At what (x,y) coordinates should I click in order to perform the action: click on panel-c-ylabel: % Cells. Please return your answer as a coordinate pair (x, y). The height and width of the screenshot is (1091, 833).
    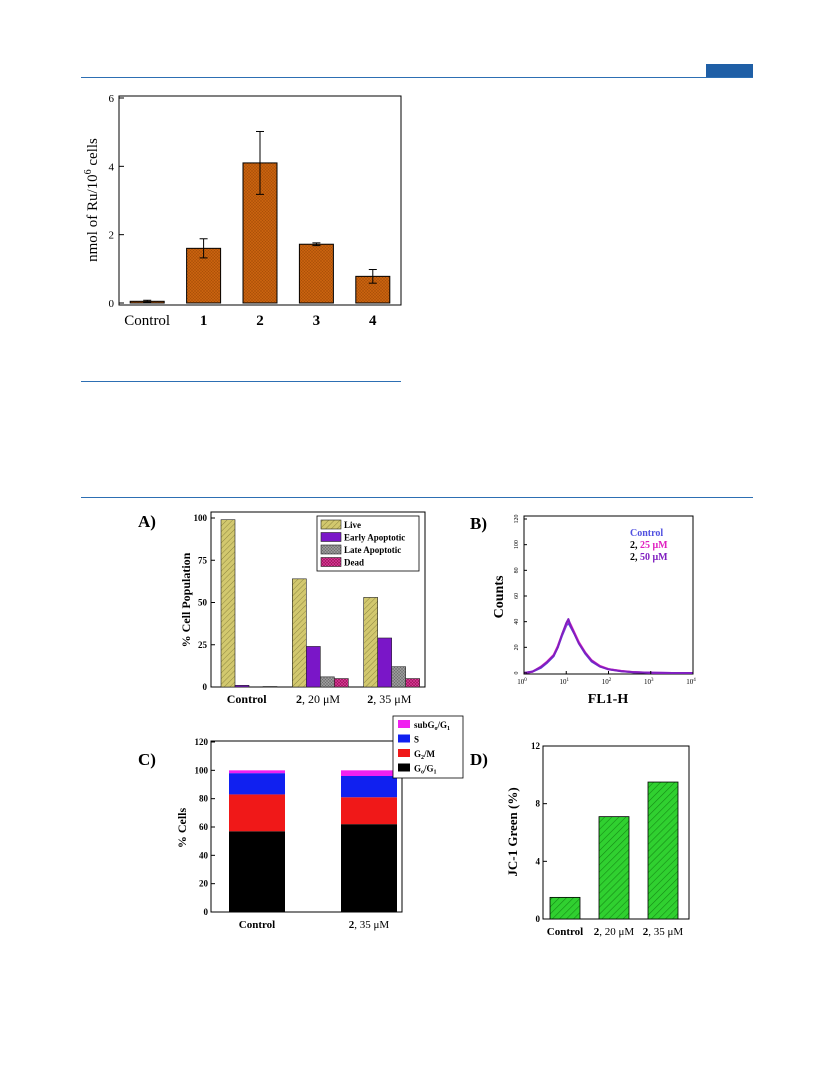
    Looking at the image, I should click on (182, 828).